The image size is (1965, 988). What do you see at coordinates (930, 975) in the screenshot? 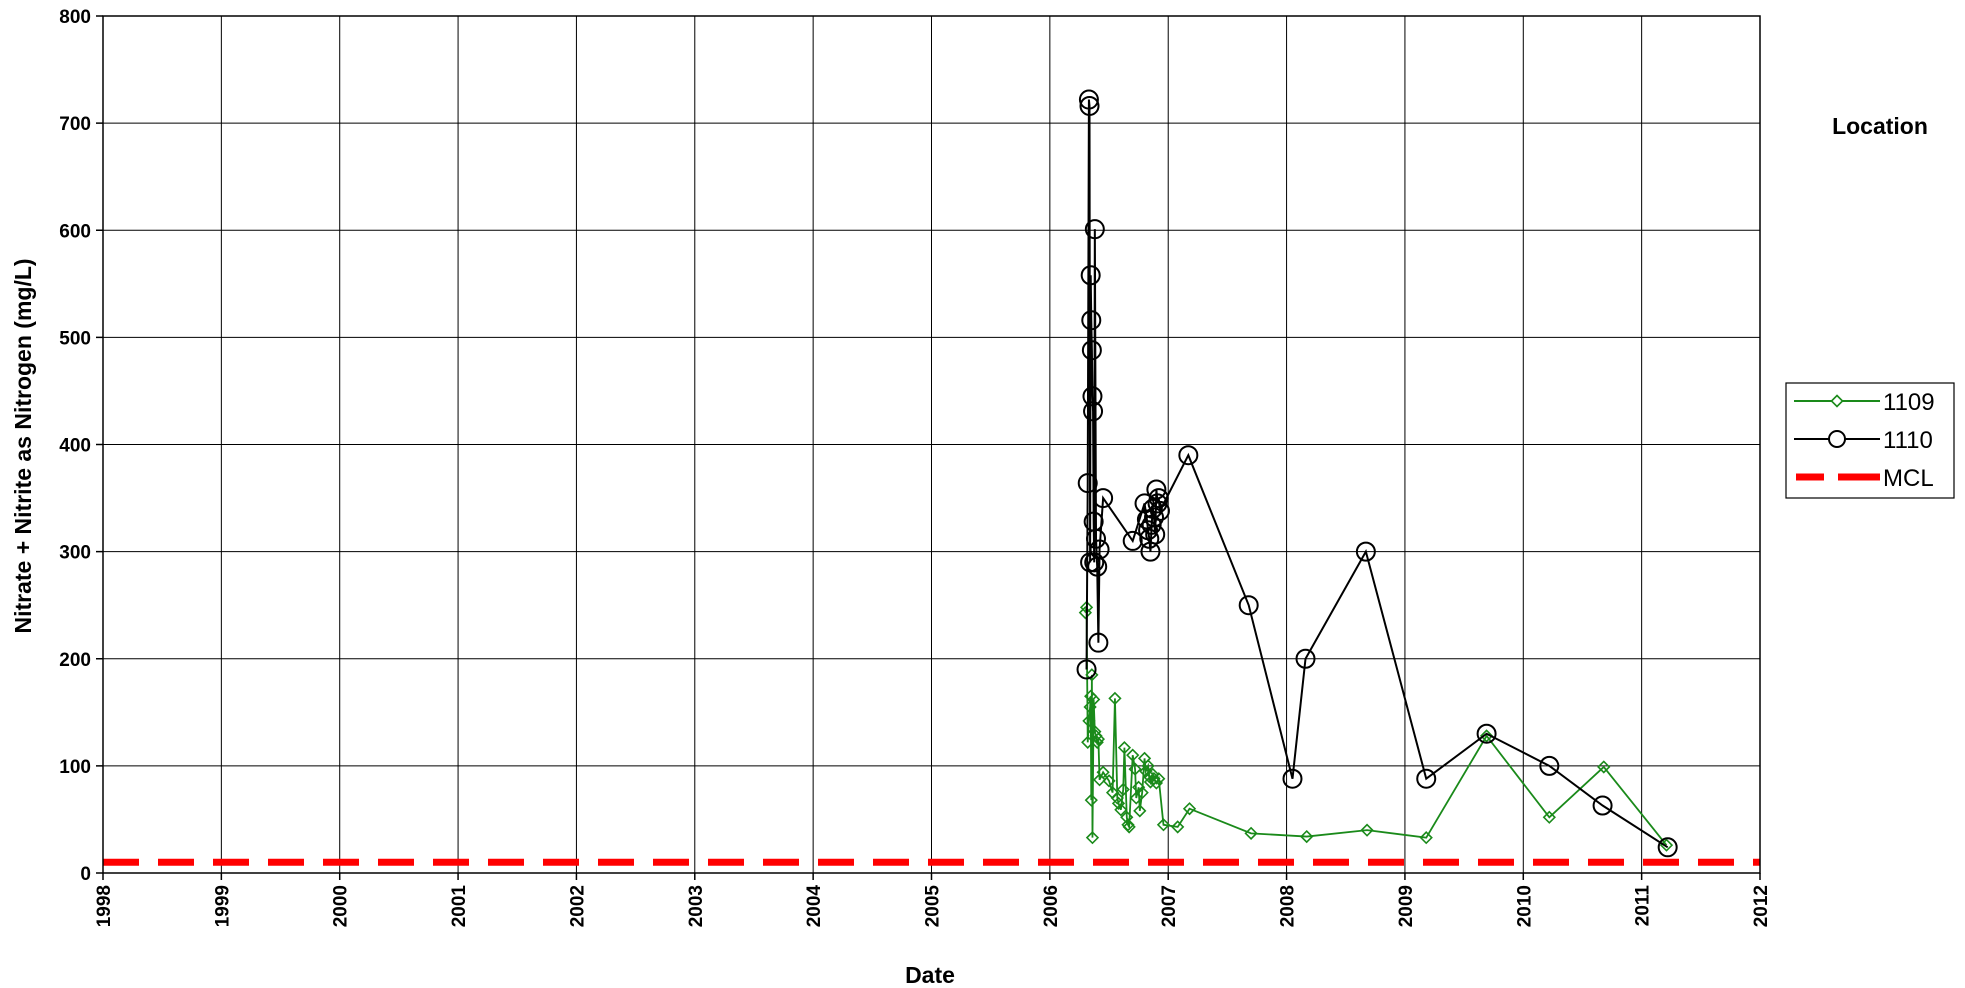
I see `x-axis-title: Date` at bounding box center [930, 975].